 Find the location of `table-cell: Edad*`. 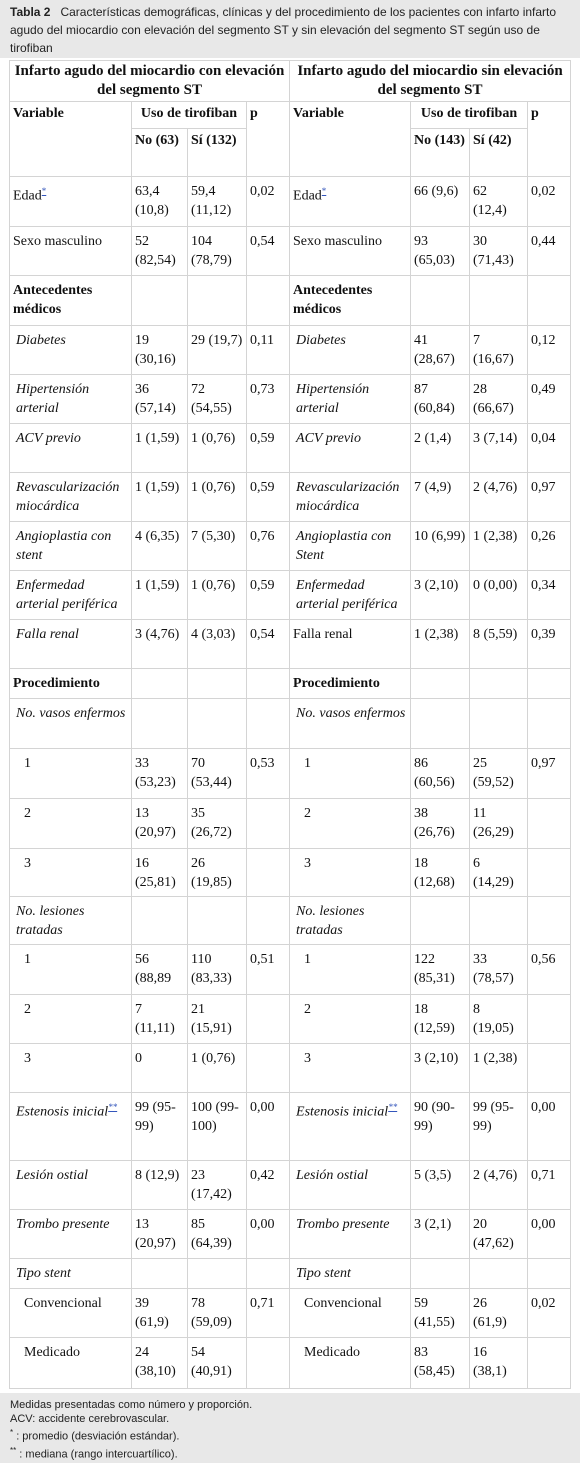

table-cell: Edad* is located at coordinates (350, 201).